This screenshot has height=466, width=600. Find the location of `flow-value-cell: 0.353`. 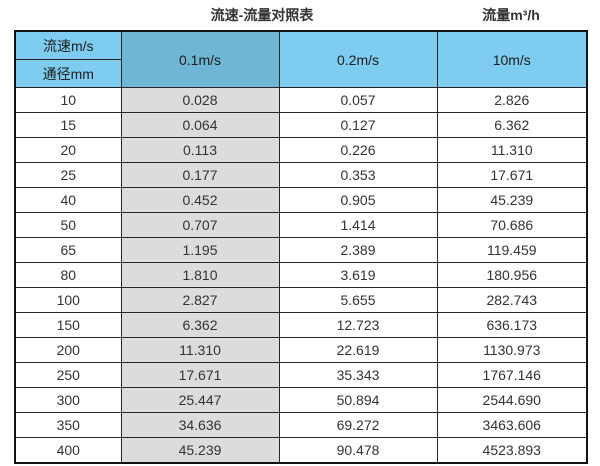

flow-value-cell: 0.353 is located at coordinates (358, 175).